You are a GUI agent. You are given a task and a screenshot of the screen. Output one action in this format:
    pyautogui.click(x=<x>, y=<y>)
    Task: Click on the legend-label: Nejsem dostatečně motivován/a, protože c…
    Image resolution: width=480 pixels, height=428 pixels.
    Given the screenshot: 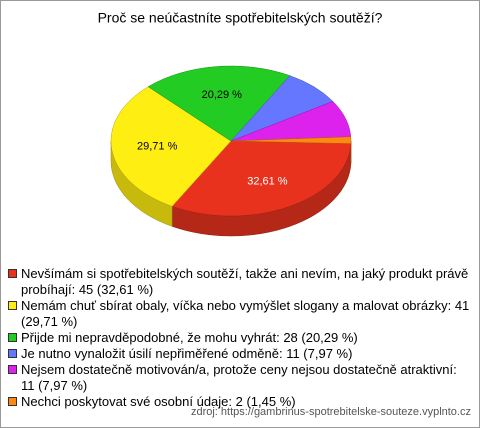 What is the action you would take?
    pyautogui.click(x=239, y=377)
    